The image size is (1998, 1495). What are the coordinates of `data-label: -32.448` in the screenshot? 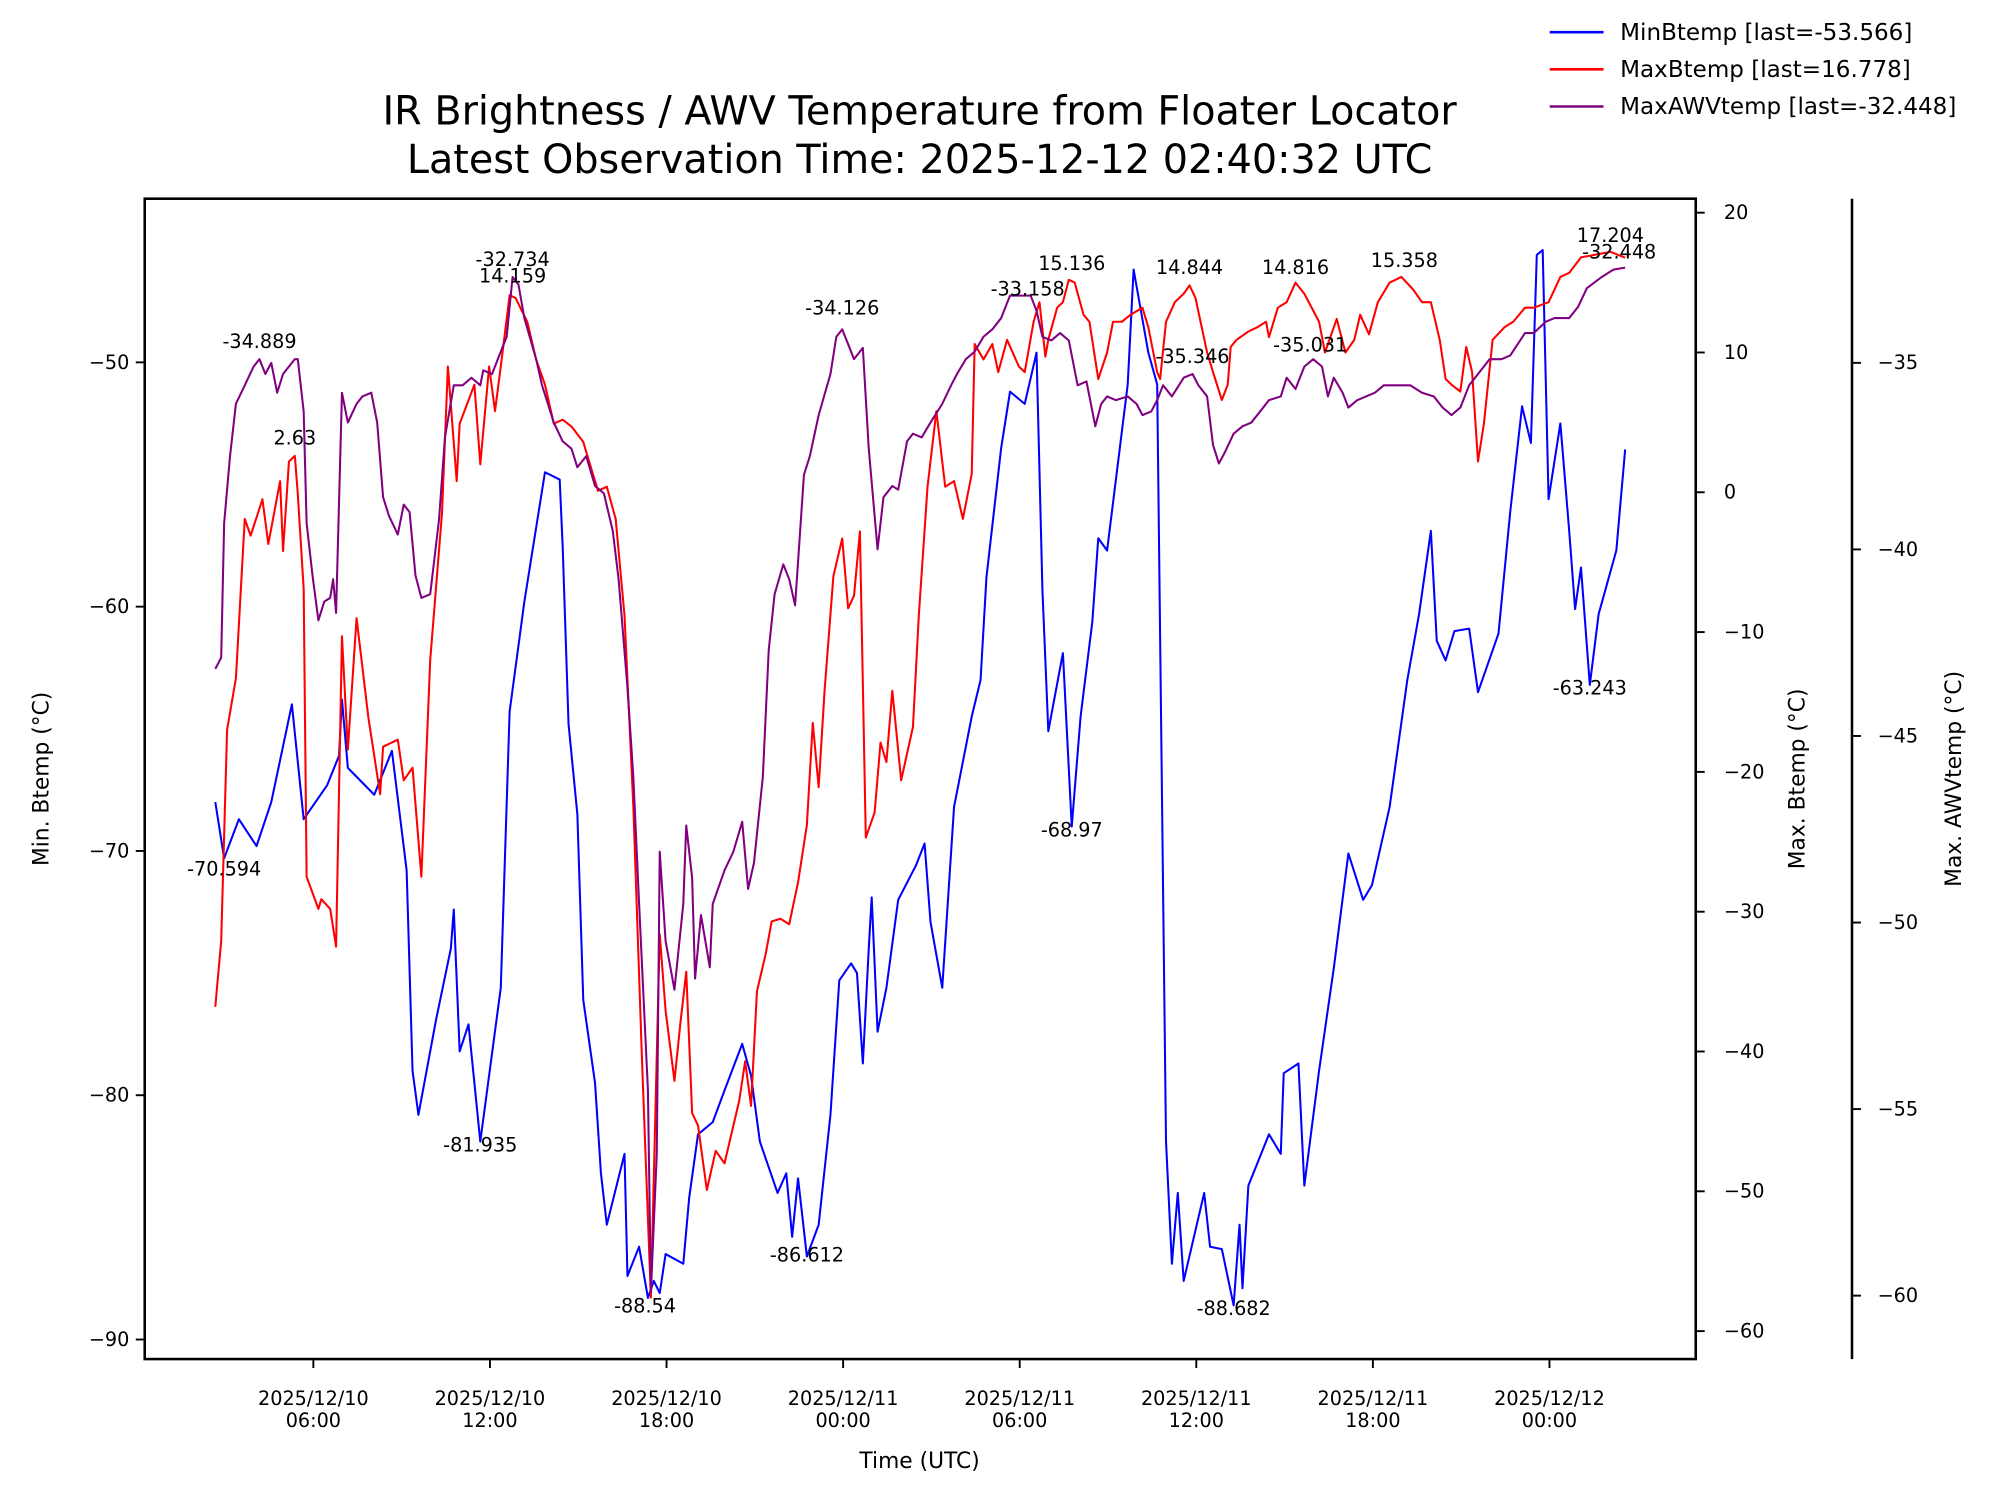 It's located at (1619, 251).